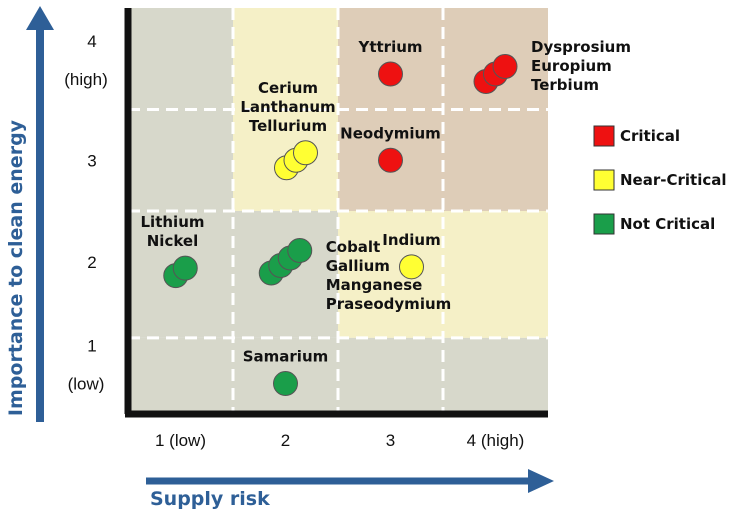 The image size is (733, 513). Describe the element at coordinates (505, 66) in the screenshot. I see `point-terbium` at that location.